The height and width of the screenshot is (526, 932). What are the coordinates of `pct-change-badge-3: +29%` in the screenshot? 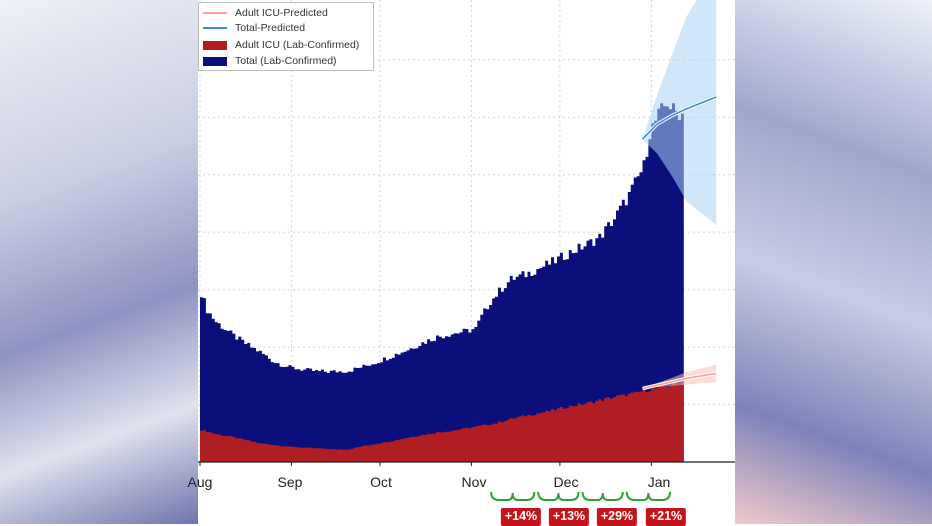 It's located at (617, 517).